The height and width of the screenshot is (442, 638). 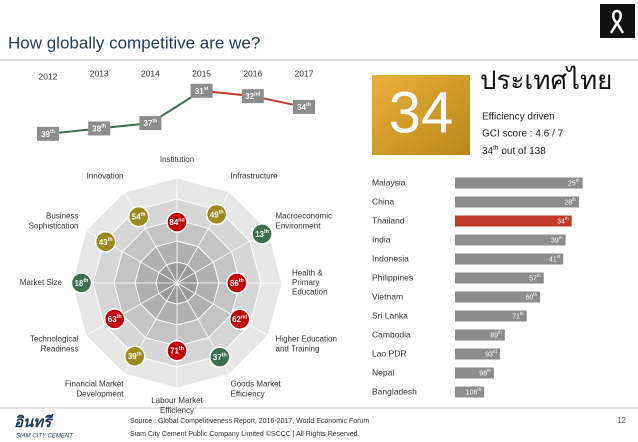 What do you see at coordinates (255, 176) in the screenshot?
I see `pillar-label: Infrastructure` at bounding box center [255, 176].